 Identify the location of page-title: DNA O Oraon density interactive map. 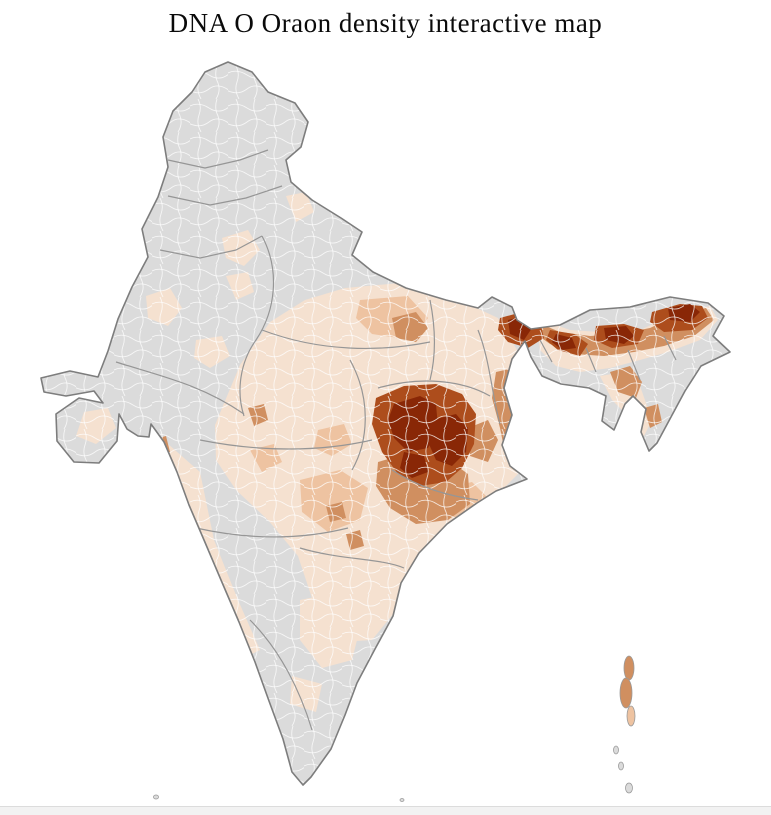
(385, 23).